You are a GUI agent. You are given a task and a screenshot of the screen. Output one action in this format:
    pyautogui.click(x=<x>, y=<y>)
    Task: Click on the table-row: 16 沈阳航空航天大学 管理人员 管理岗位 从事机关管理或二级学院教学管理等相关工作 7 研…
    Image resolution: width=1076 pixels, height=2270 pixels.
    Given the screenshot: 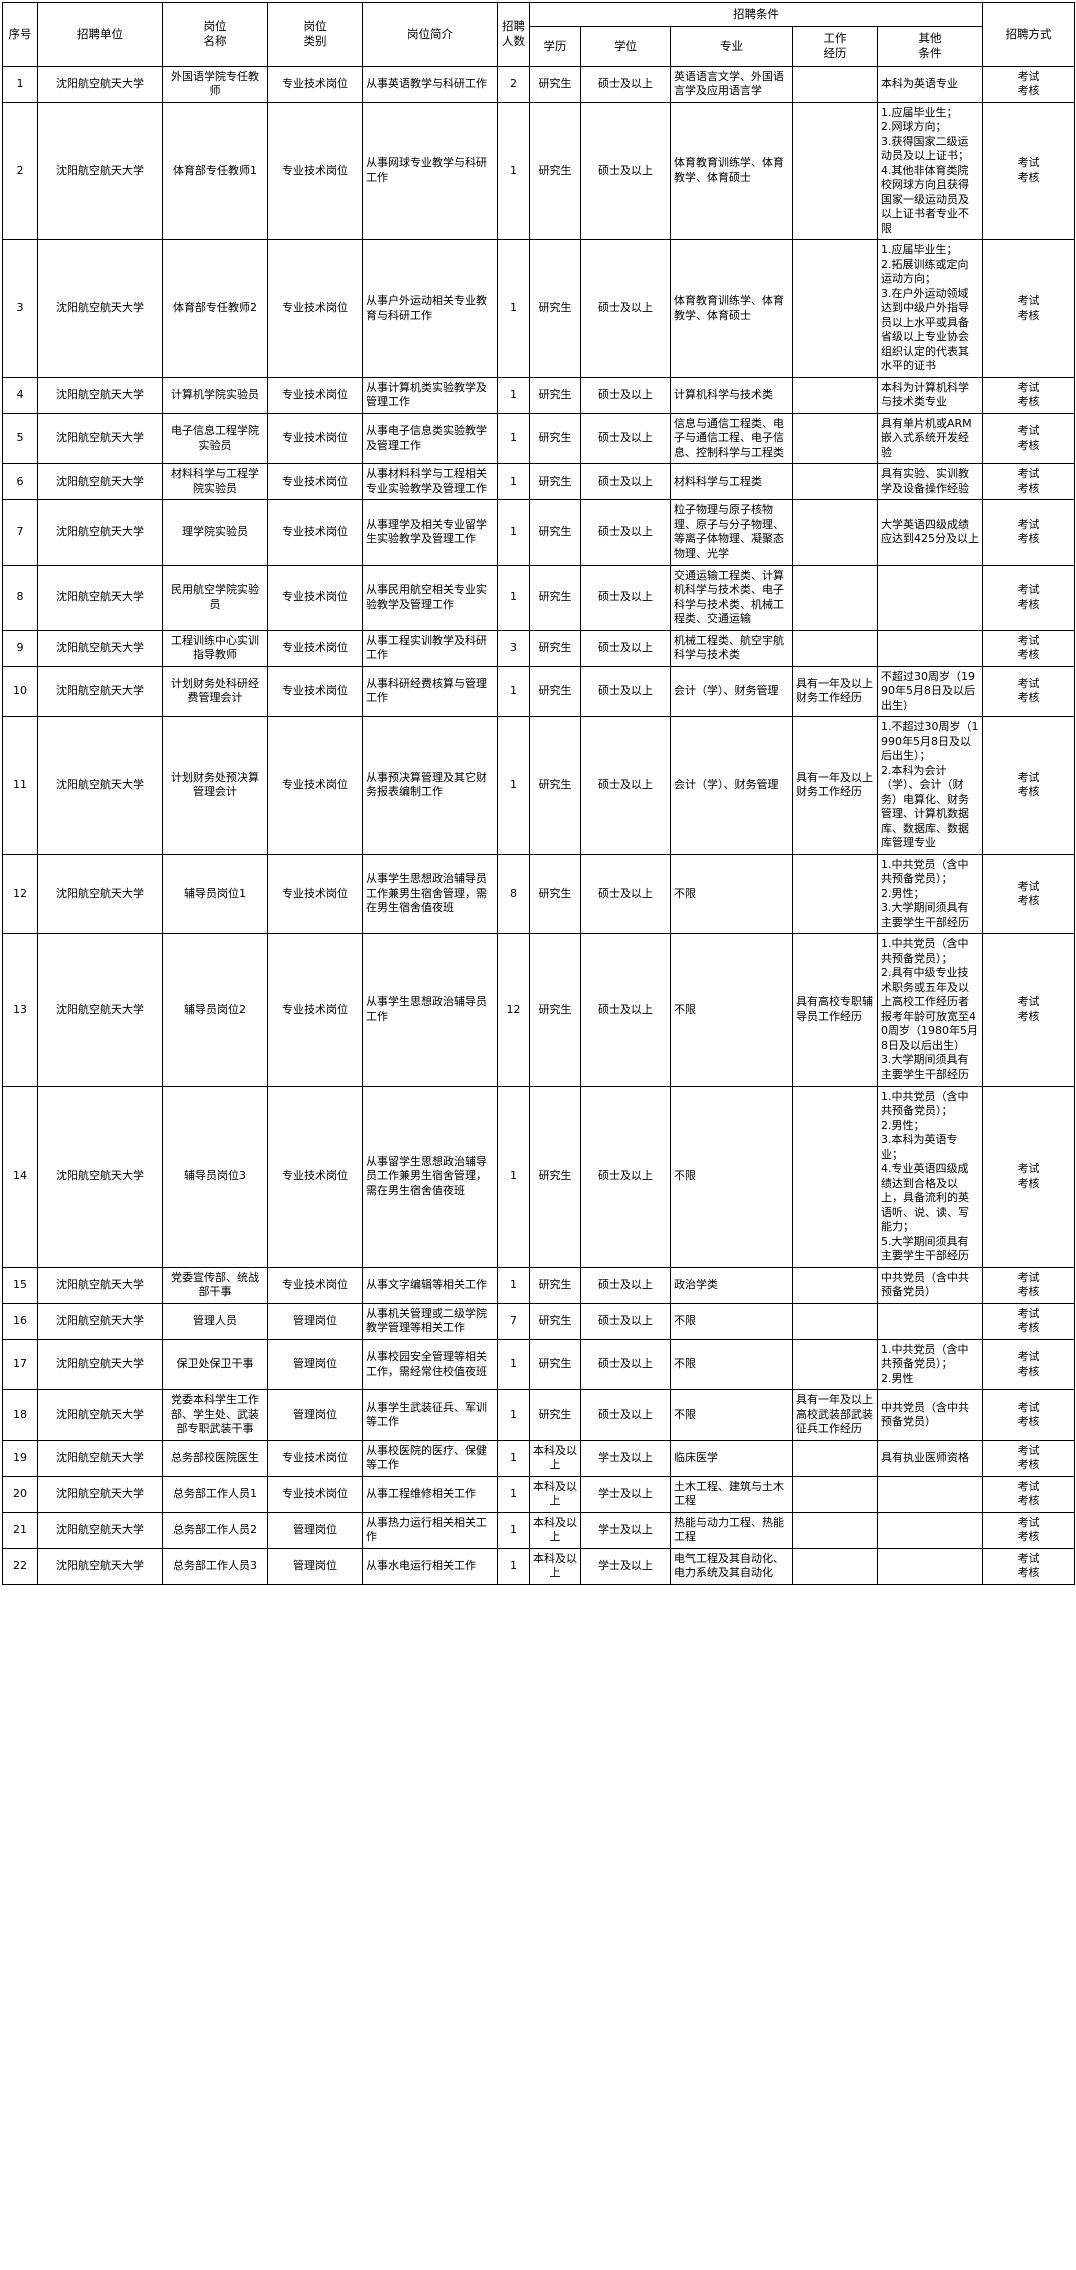 What is the action you would take?
    pyautogui.click(x=539, y=1321)
    